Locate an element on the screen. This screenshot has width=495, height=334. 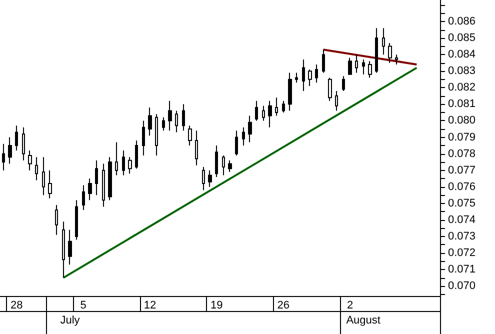
x-tick-label: 28 is located at coordinates (16, 306).